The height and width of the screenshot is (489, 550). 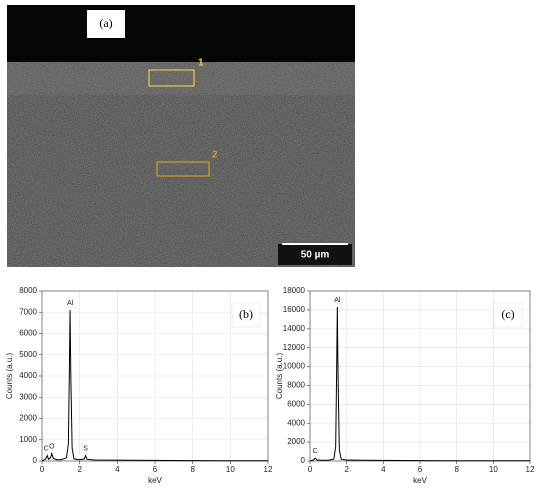 What do you see at coordinates (201, 63) in the screenshot?
I see `region-label: 1` at bounding box center [201, 63].